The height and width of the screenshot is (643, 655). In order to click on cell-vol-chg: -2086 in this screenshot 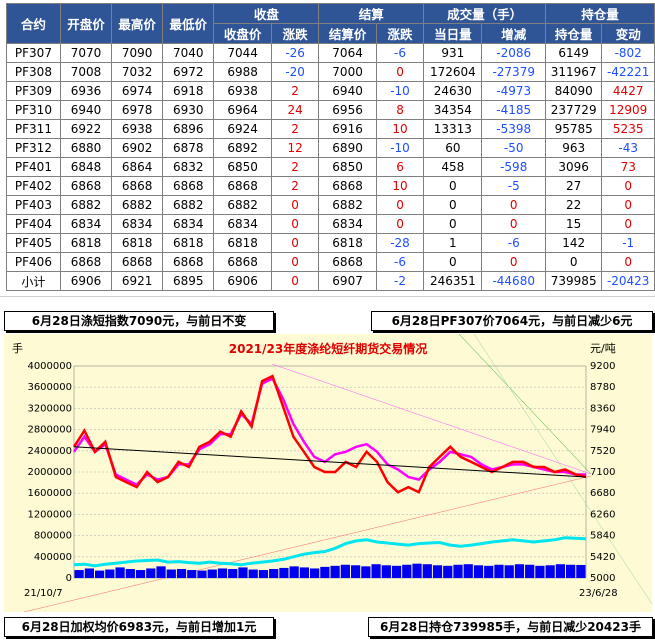, I will do `click(513, 53)`.